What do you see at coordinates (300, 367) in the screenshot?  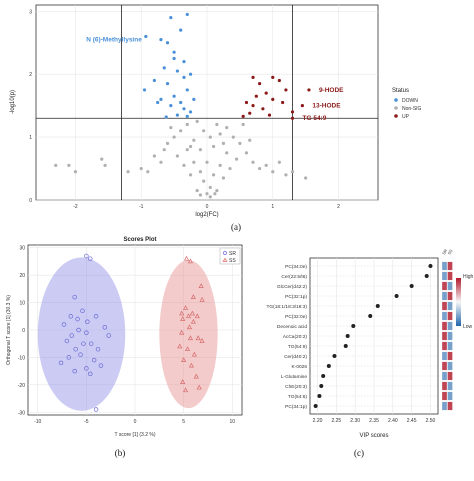 I see `vip-category-label: K-0026` at bounding box center [300, 367].